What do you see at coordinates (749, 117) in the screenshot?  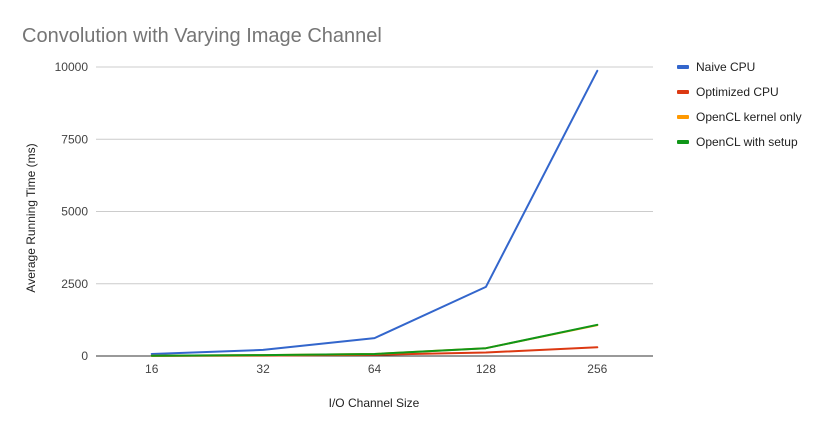 I see `legend-label: OpenCL kernel only` at bounding box center [749, 117].